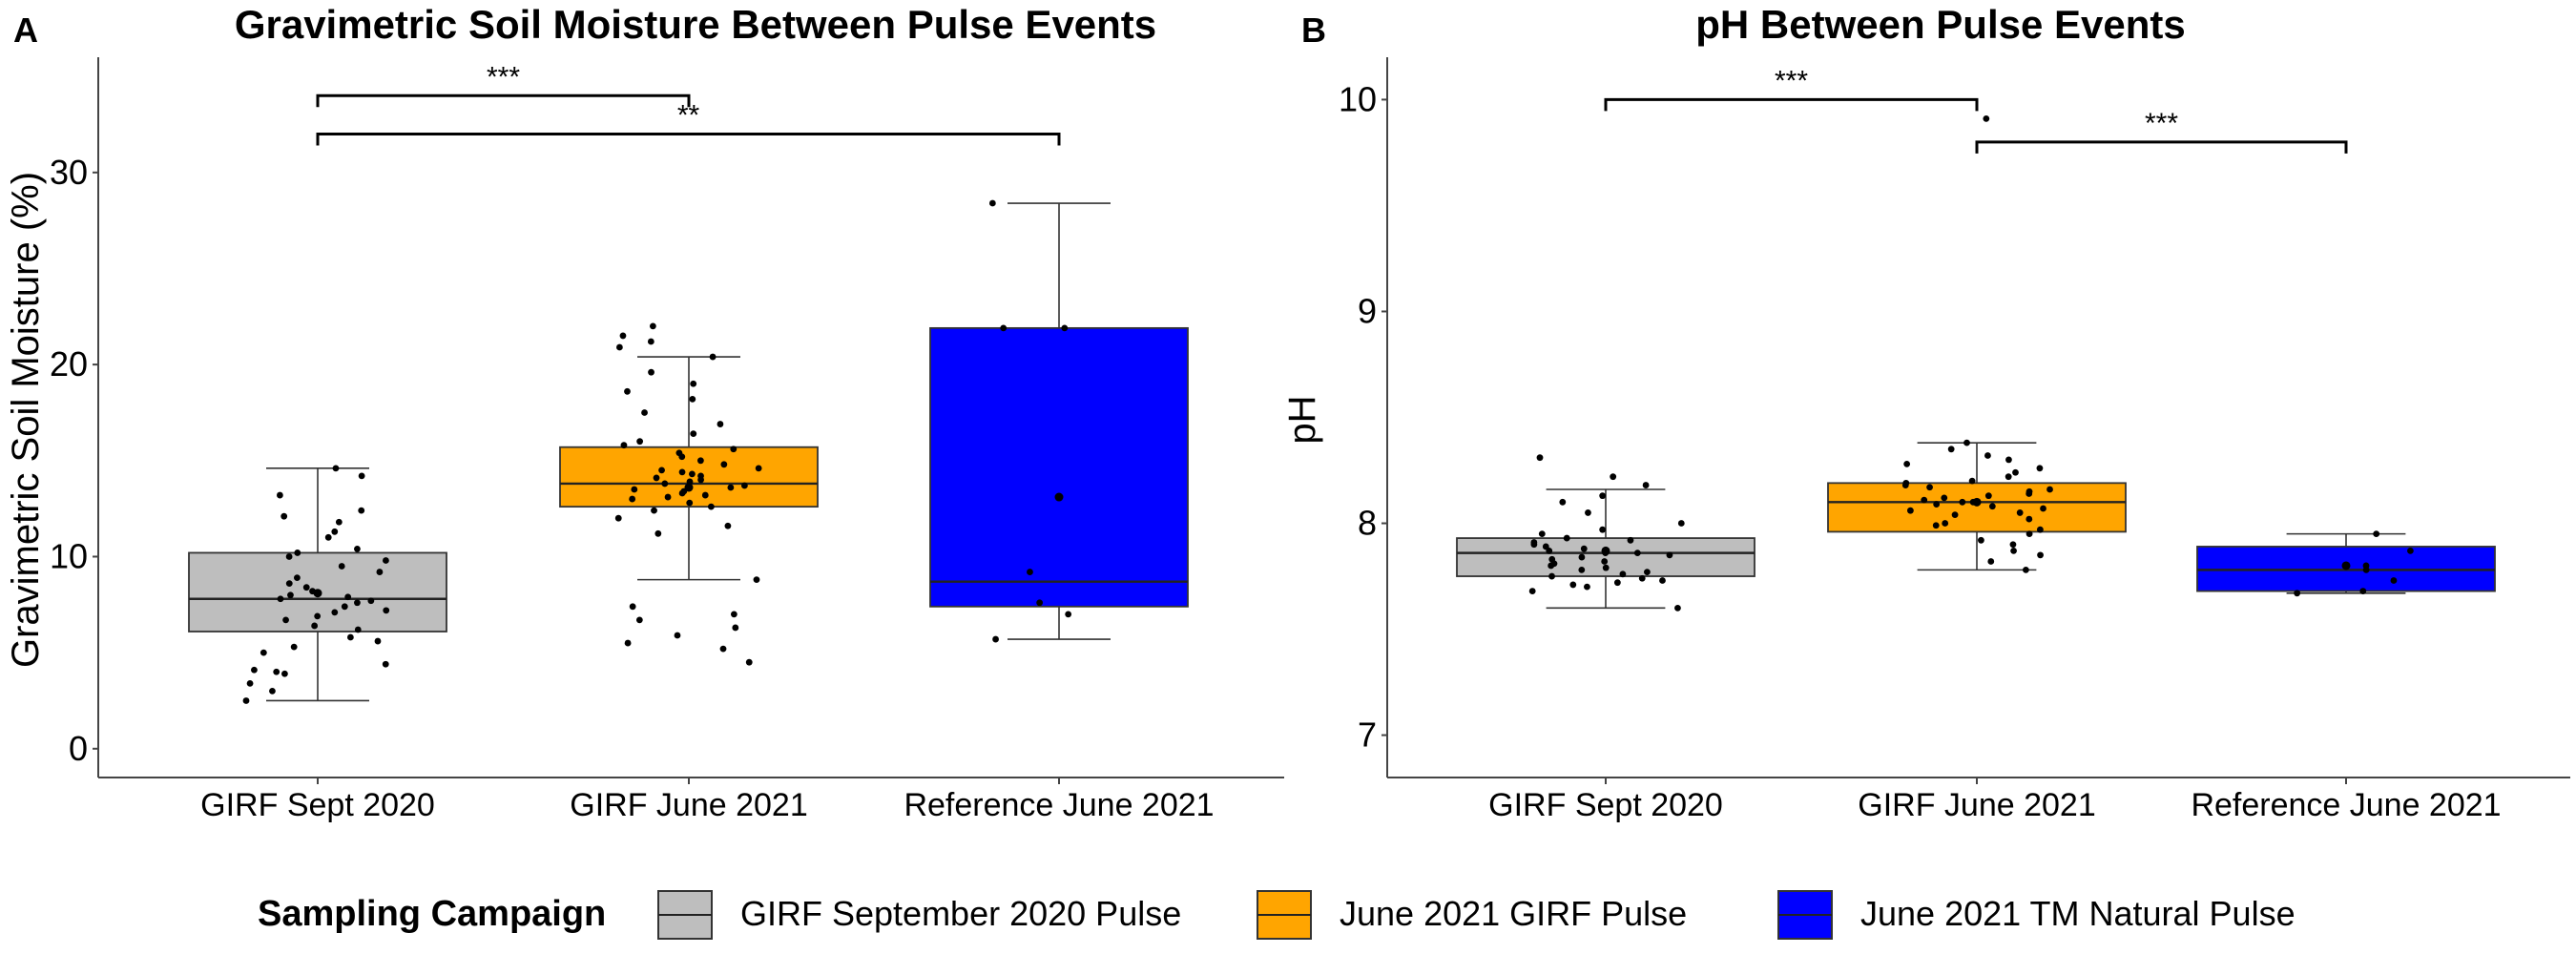 This screenshot has height=954, width=2576. What do you see at coordinates (26, 420) in the screenshot?
I see `y-axis-label-a: Gravimetric Soil Moisture (%)` at bounding box center [26, 420].